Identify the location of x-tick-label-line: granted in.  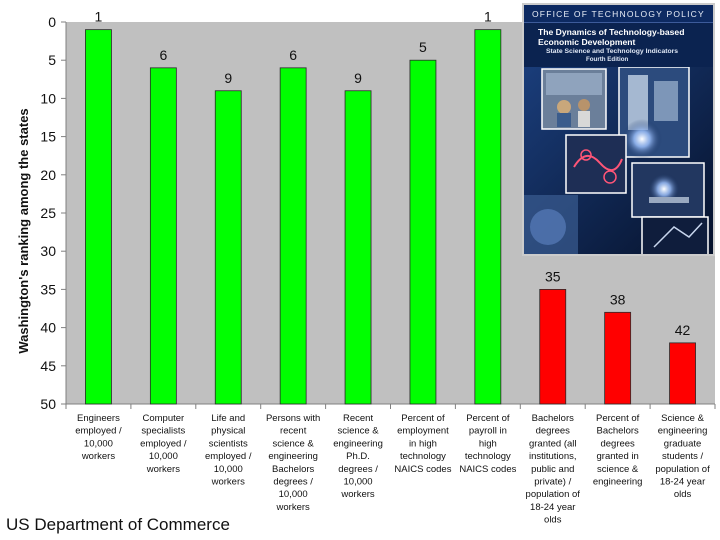
(618, 456).